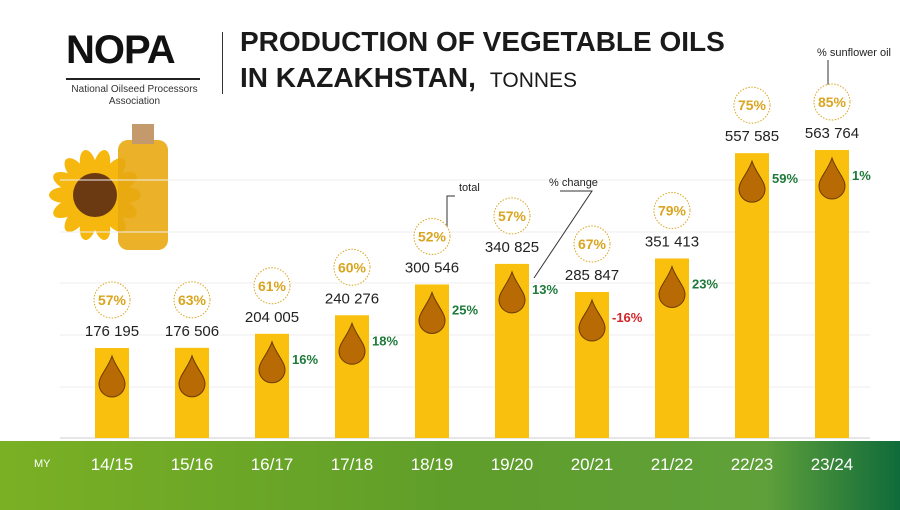 The height and width of the screenshot is (510, 900). What do you see at coordinates (305, 359) in the screenshot?
I see `pct-change-label: 16%` at bounding box center [305, 359].